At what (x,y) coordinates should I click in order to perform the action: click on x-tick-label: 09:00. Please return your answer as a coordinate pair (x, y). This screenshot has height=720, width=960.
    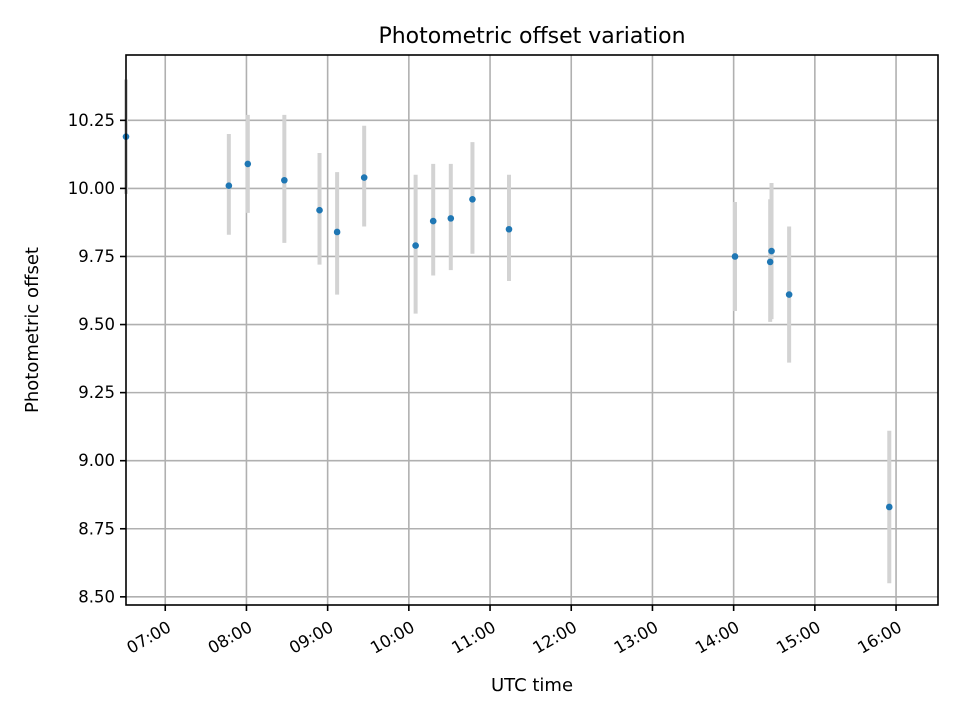
    Looking at the image, I should click on (311, 637).